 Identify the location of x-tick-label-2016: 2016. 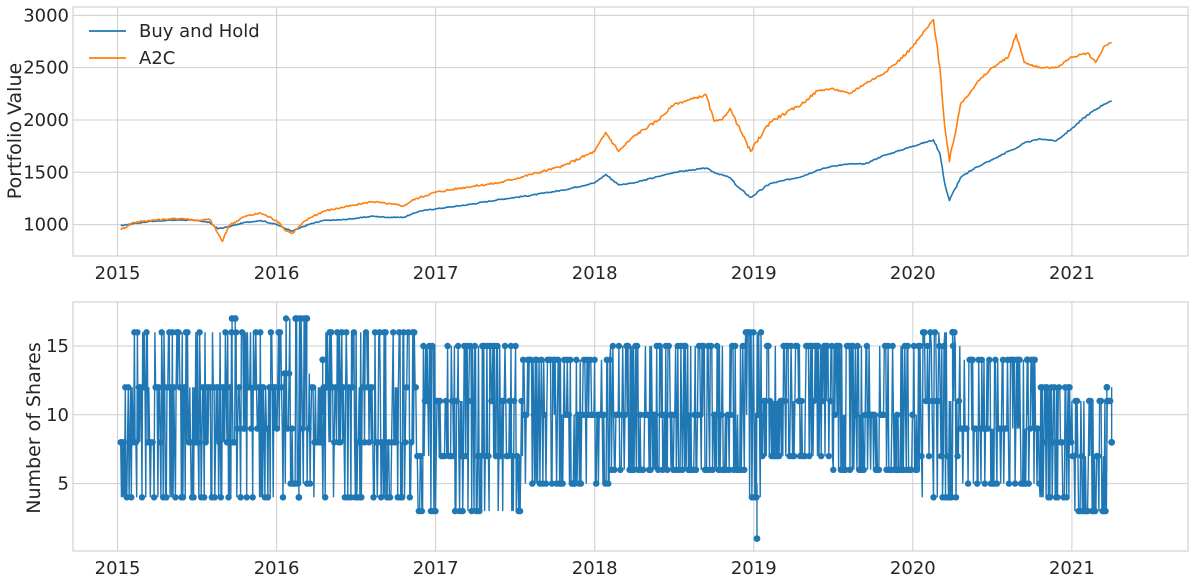
(277, 568).